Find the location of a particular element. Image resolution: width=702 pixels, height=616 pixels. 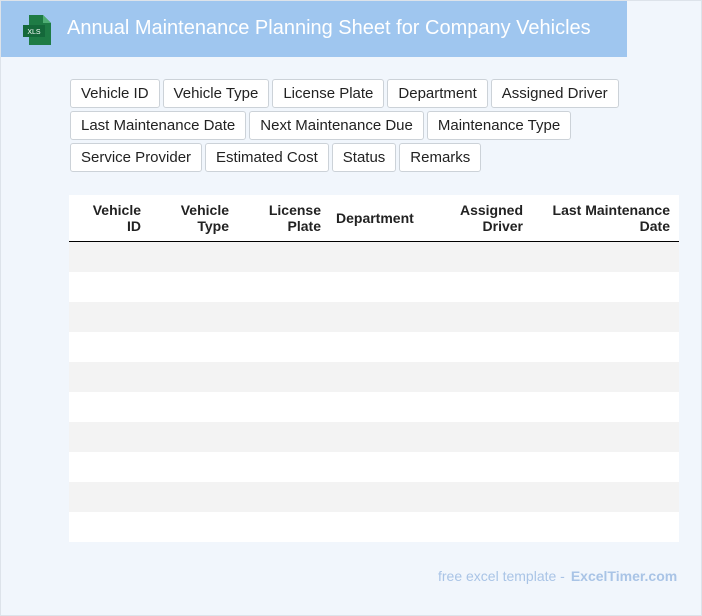

column-header-line: ID is located at coordinates (134, 226).